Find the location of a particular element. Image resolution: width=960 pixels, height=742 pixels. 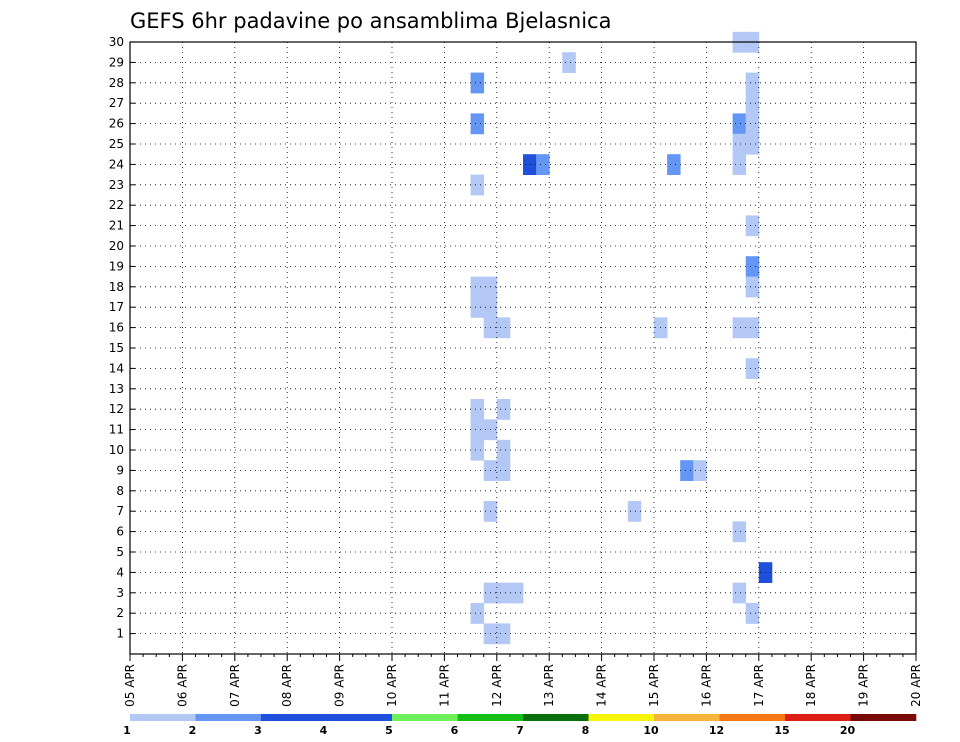

colorbar-label: 10 is located at coordinates (651, 730).